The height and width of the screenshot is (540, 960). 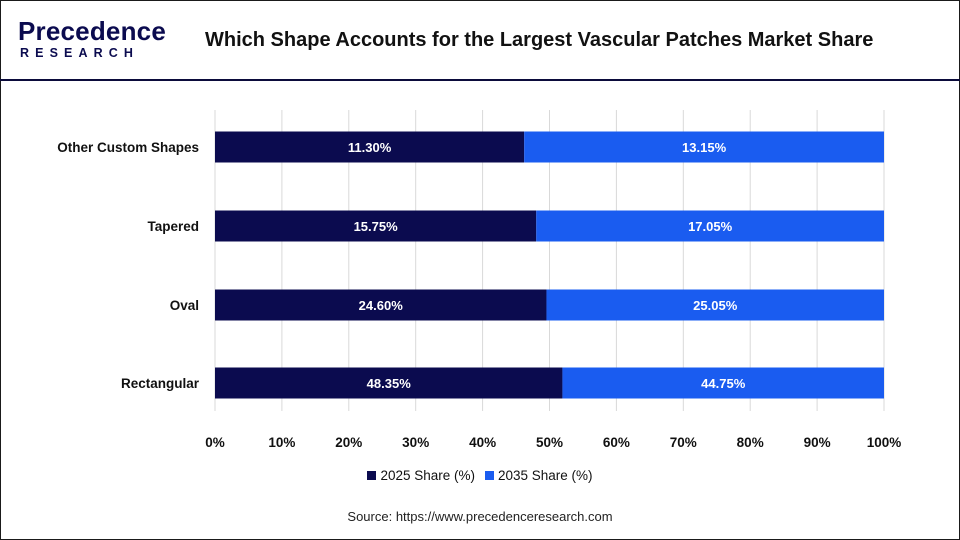 What do you see at coordinates (128, 147) in the screenshot?
I see `category-label: Other Custom Shapes` at bounding box center [128, 147].